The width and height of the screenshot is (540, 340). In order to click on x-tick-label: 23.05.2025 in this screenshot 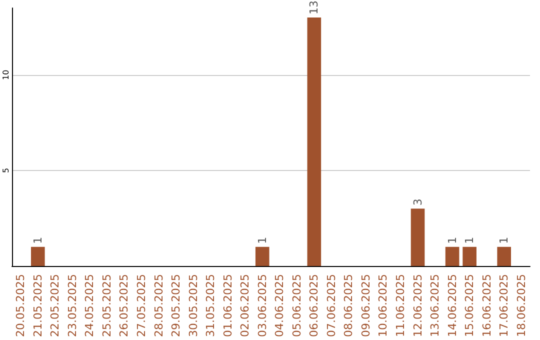, I will do `click(72, 306)`.